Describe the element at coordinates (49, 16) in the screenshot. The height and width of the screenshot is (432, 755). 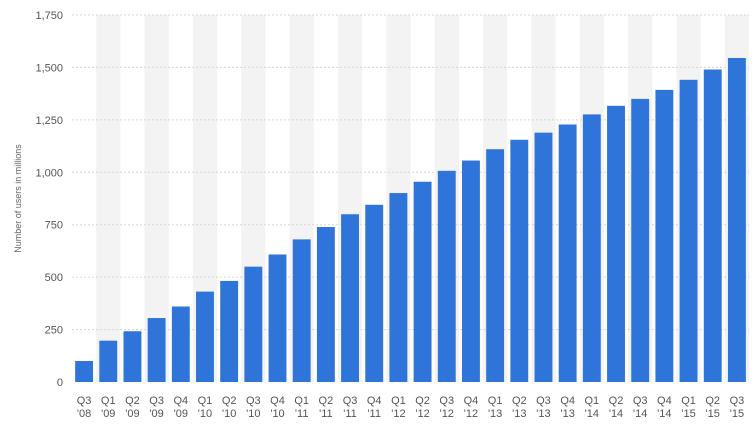
I see `y-tick-label: 1,750` at that location.